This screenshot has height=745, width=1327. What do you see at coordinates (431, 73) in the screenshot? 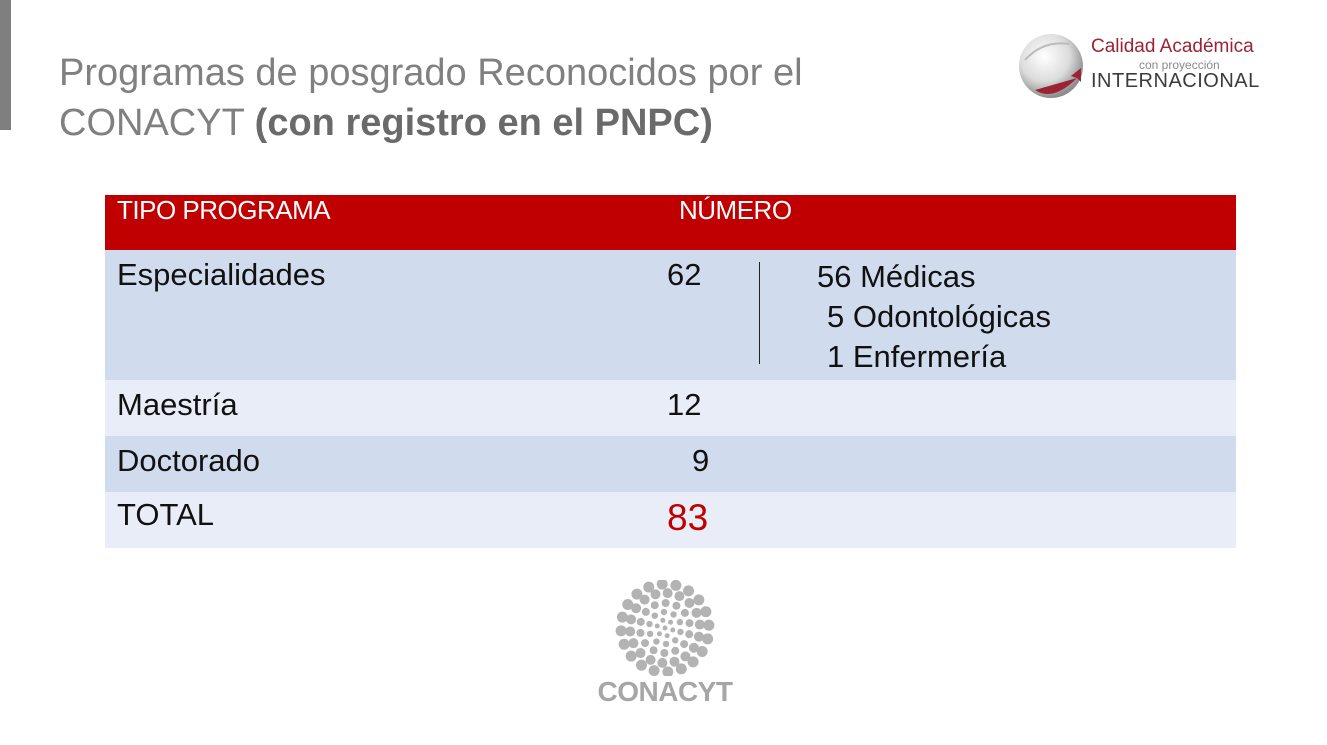
I see `title-line1: Programas de posgrado Reconocidos por el` at bounding box center [431, 73].